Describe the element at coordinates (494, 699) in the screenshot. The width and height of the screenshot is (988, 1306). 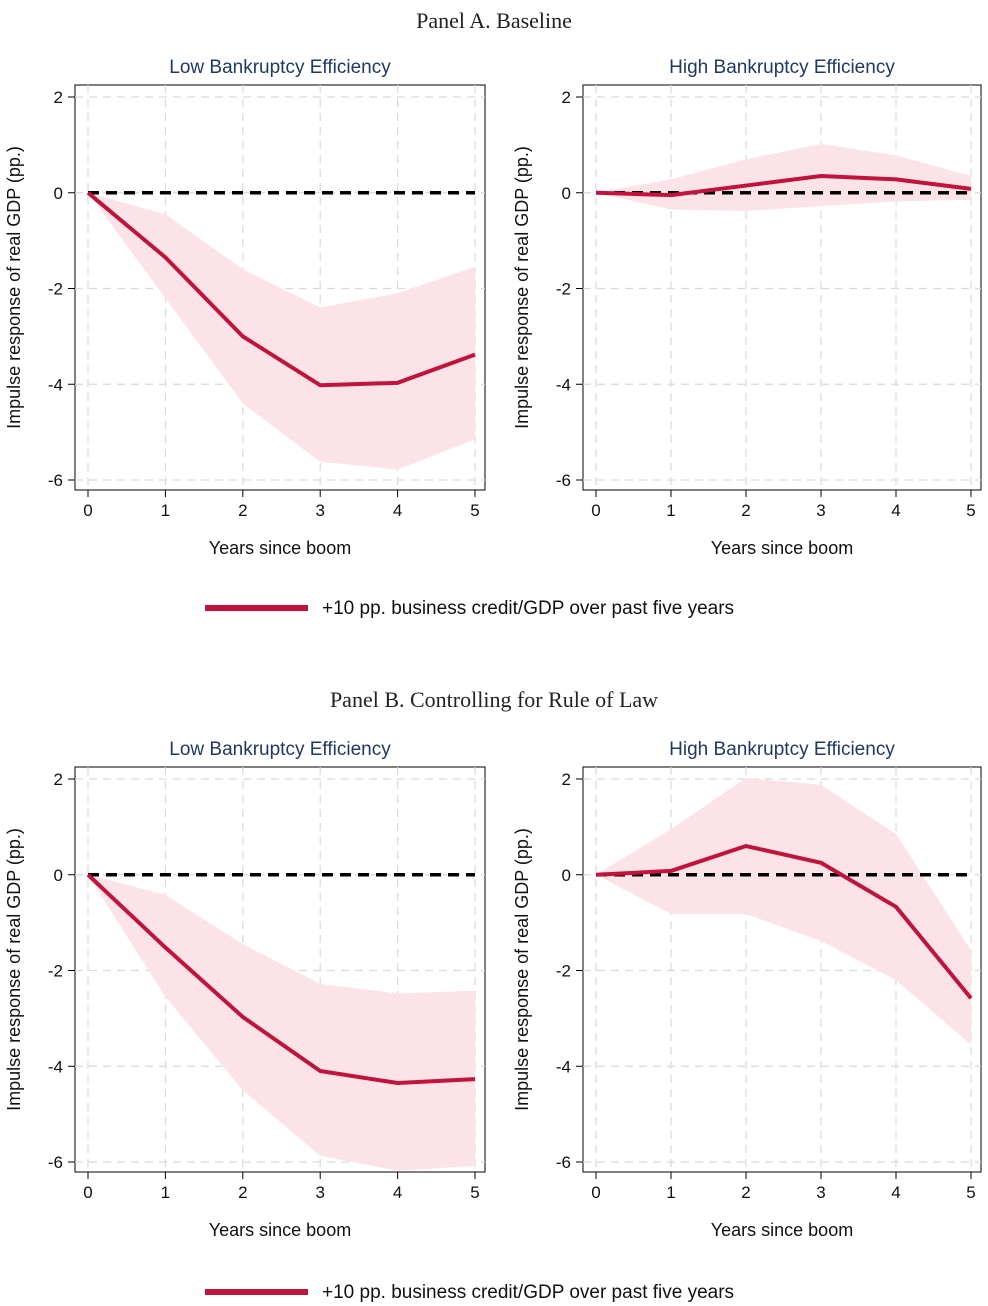
I see `panel-b-title: Panel B. Controlling for Rule of Law` at that location.